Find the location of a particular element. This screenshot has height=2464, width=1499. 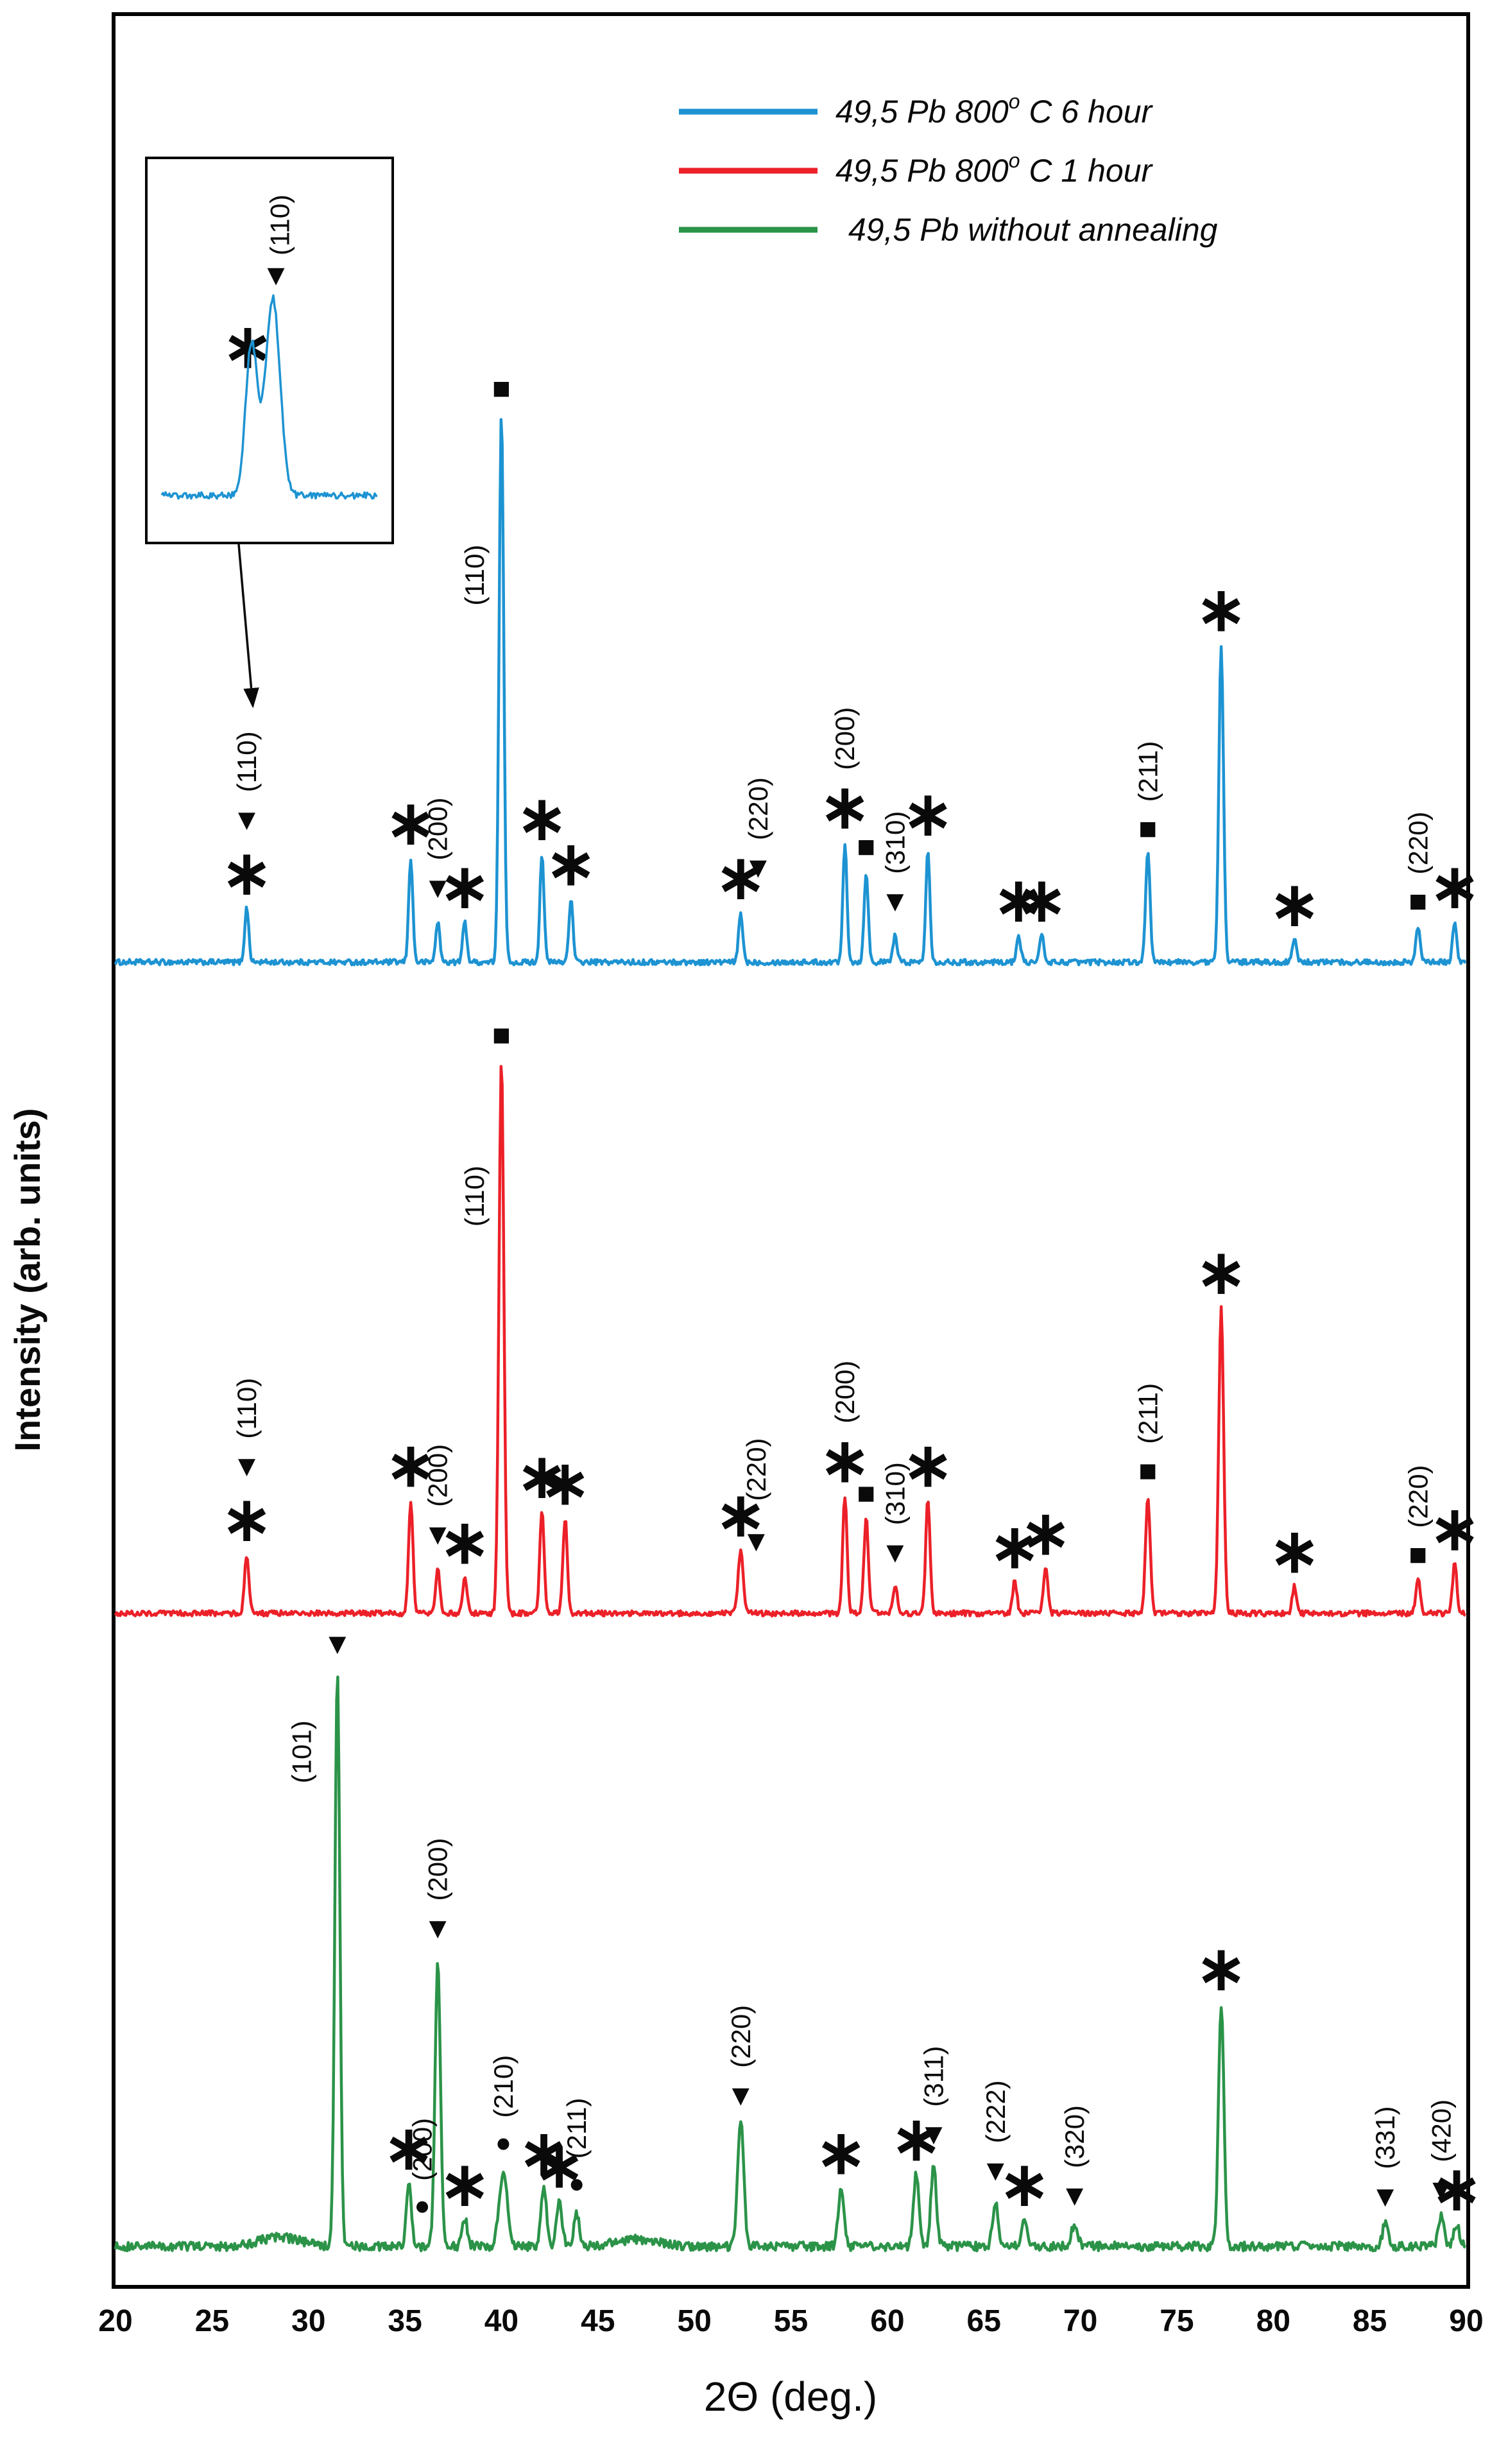

legend-label-1hour-sup: o is located at coordinates (1014, 160).